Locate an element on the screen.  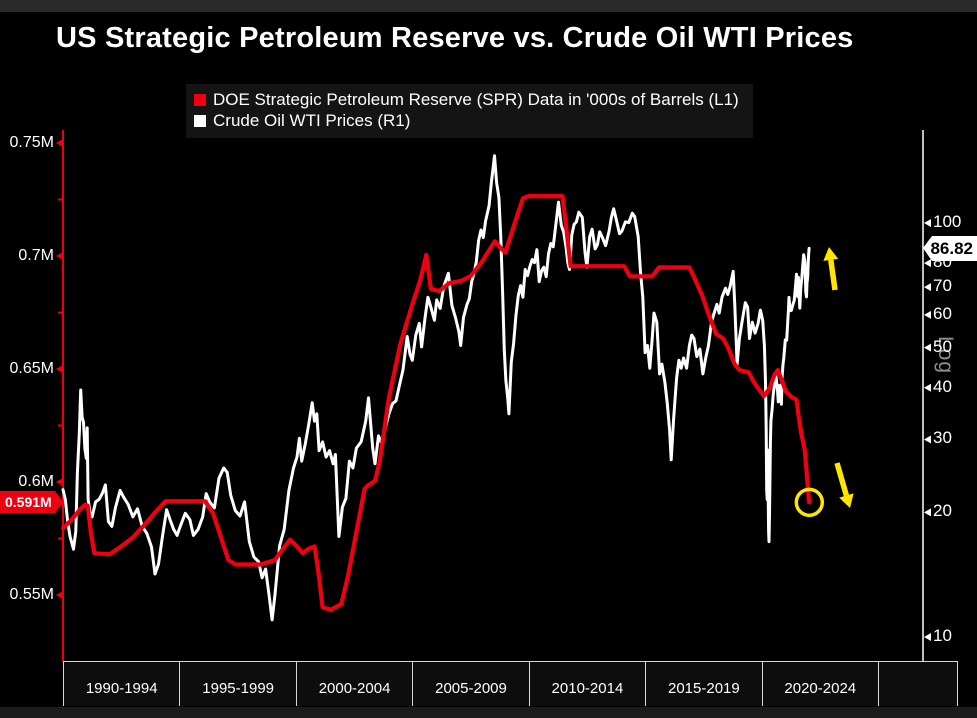
right-axis-tick-label: 50 is located at coordinates (942, 346).